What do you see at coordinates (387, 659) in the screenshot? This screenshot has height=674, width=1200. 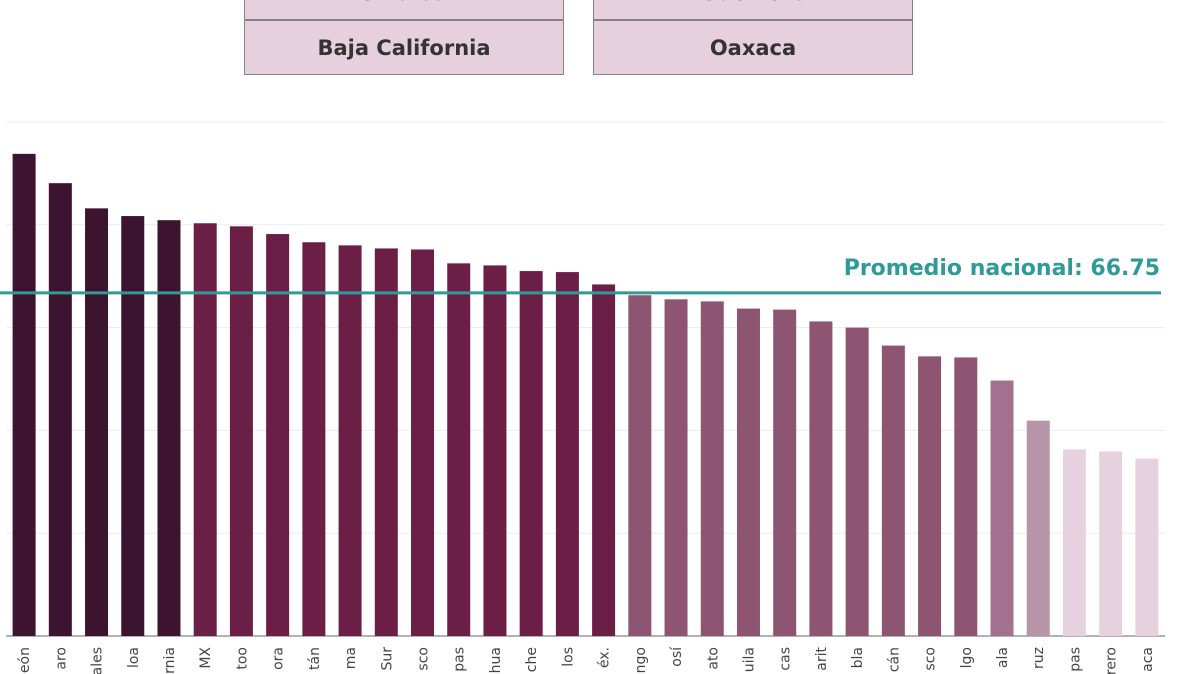 I see `x-tick-label: Sur` at bounding box center [387, 659].